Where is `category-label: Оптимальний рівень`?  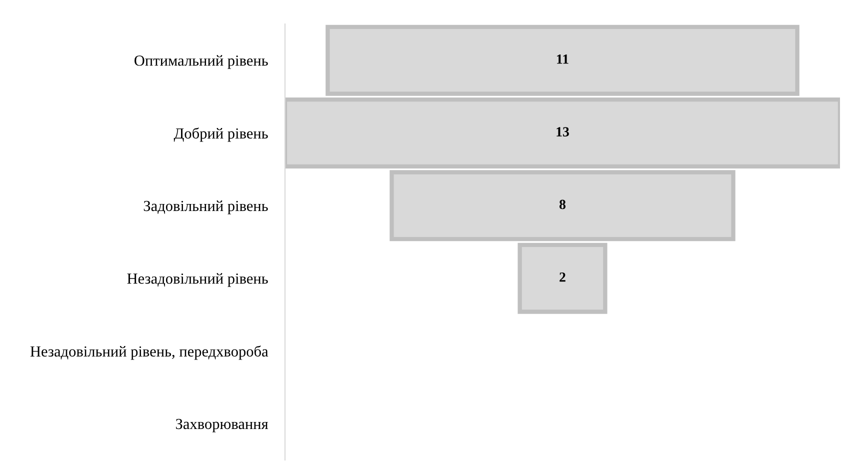
category-label: Оптимальний рівень is located at coordinates (201, 62).